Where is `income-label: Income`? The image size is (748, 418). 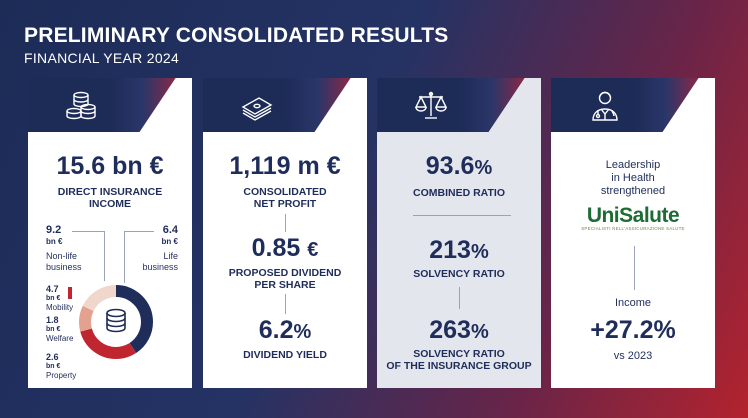
income-label: Income is located at coordinates (633, 303).